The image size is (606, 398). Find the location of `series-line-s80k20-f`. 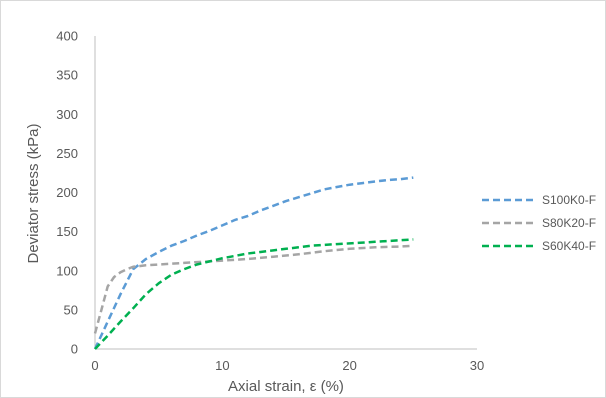

series-line-s80k20-f is located at coordinates (253, 289).